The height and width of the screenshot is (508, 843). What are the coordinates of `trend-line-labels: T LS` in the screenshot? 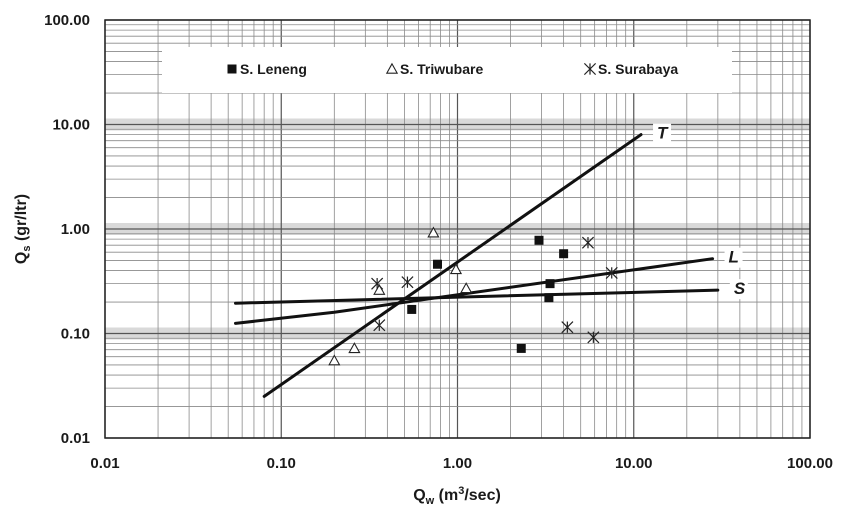 It's located at (700, 212).